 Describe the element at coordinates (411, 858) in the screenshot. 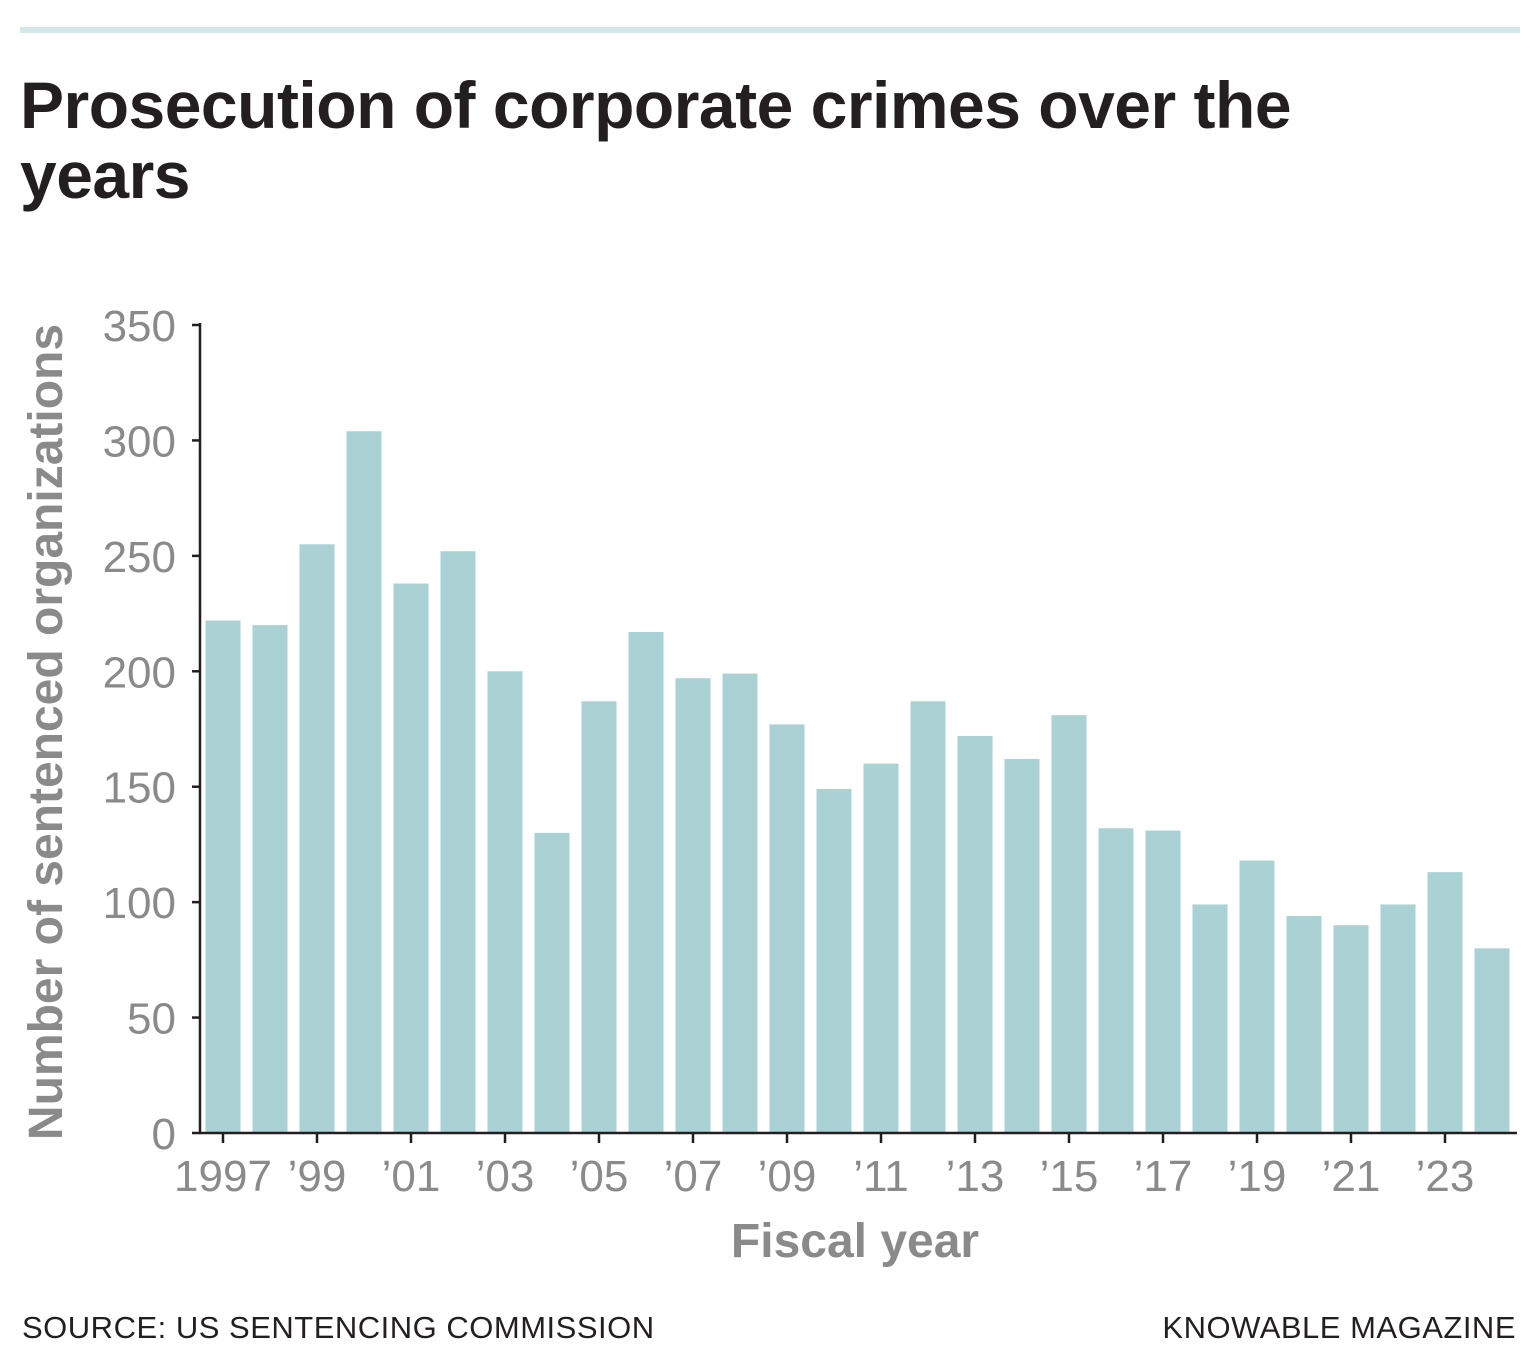

I see `bar-2001` at that location.